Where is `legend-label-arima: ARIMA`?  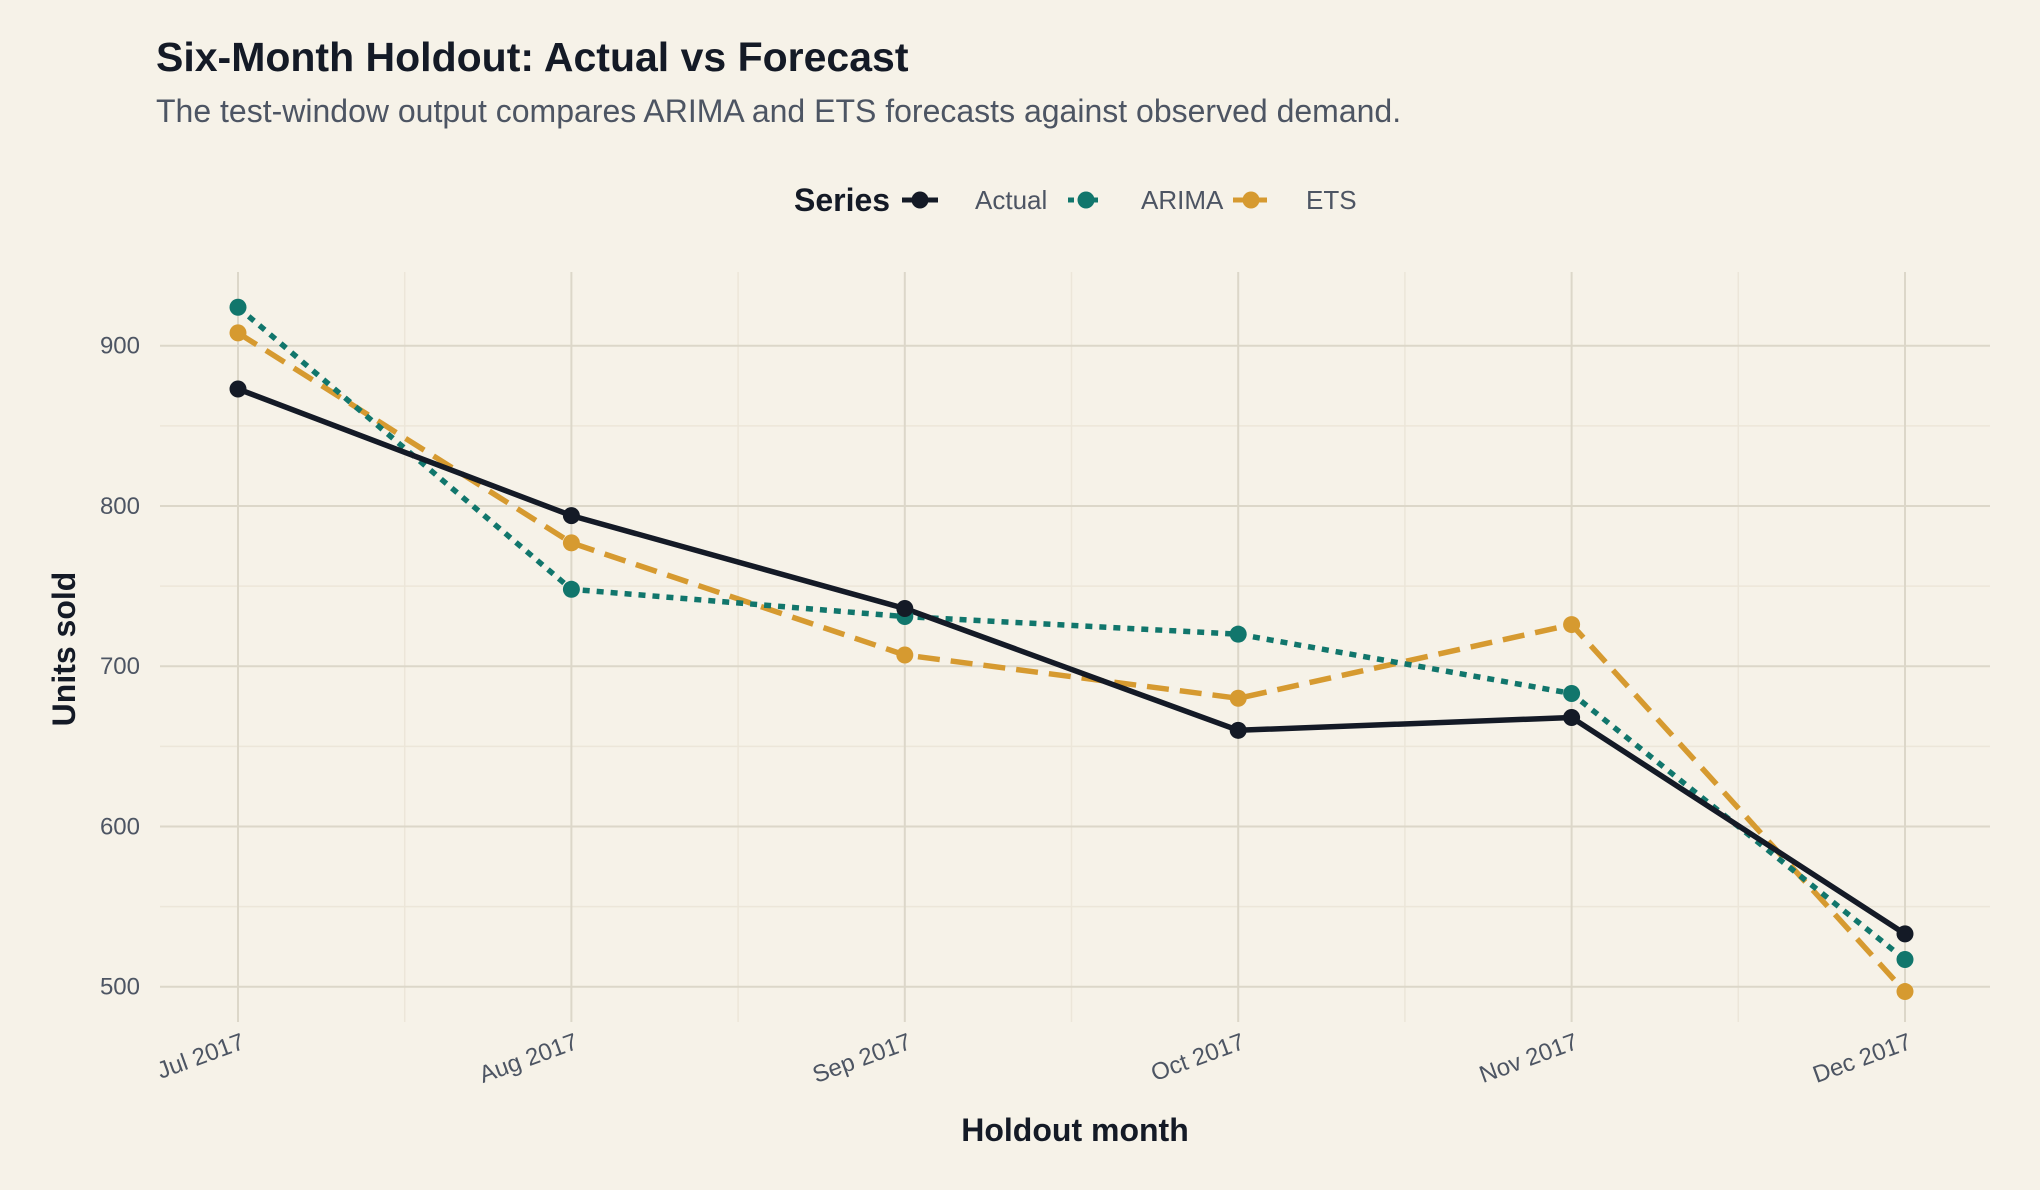 legend-label-arima: ARIMA is located at coordinates (1182, 200).